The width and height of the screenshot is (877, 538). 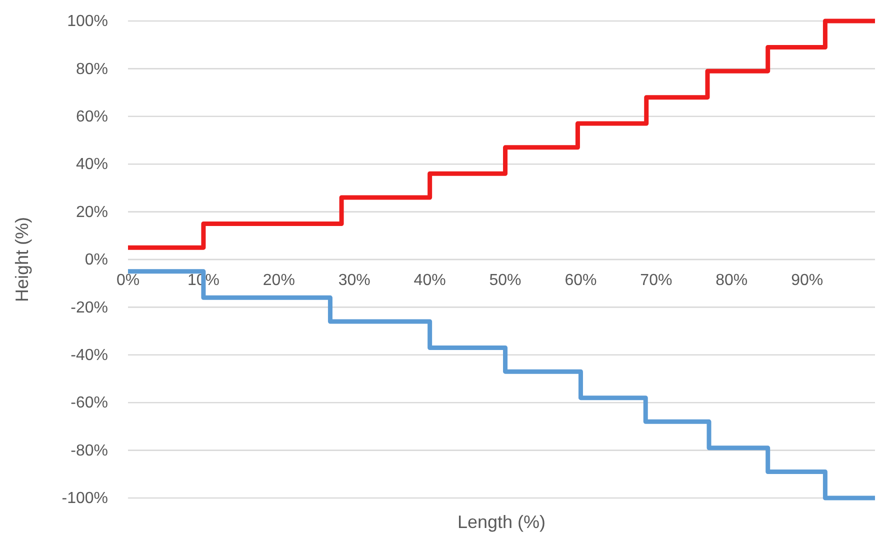 I want to click on x-tick-label: 30%, so click(x=354, y=280).